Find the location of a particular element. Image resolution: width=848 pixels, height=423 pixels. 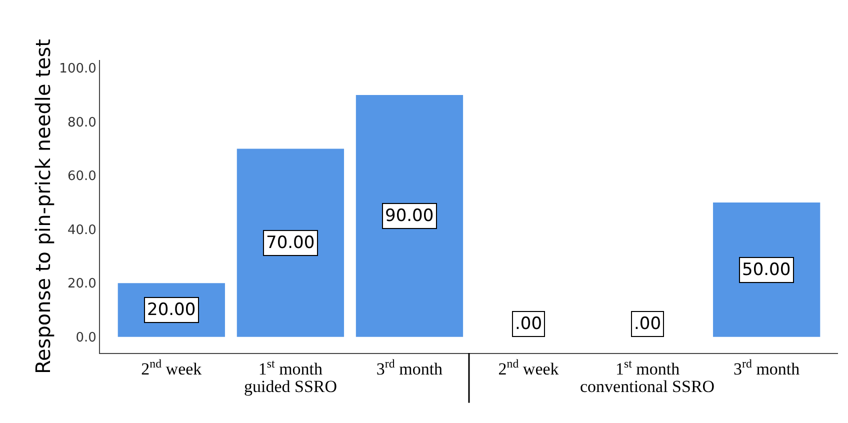

y-tick-label: 0.0 is located at coordinates (86, 338).